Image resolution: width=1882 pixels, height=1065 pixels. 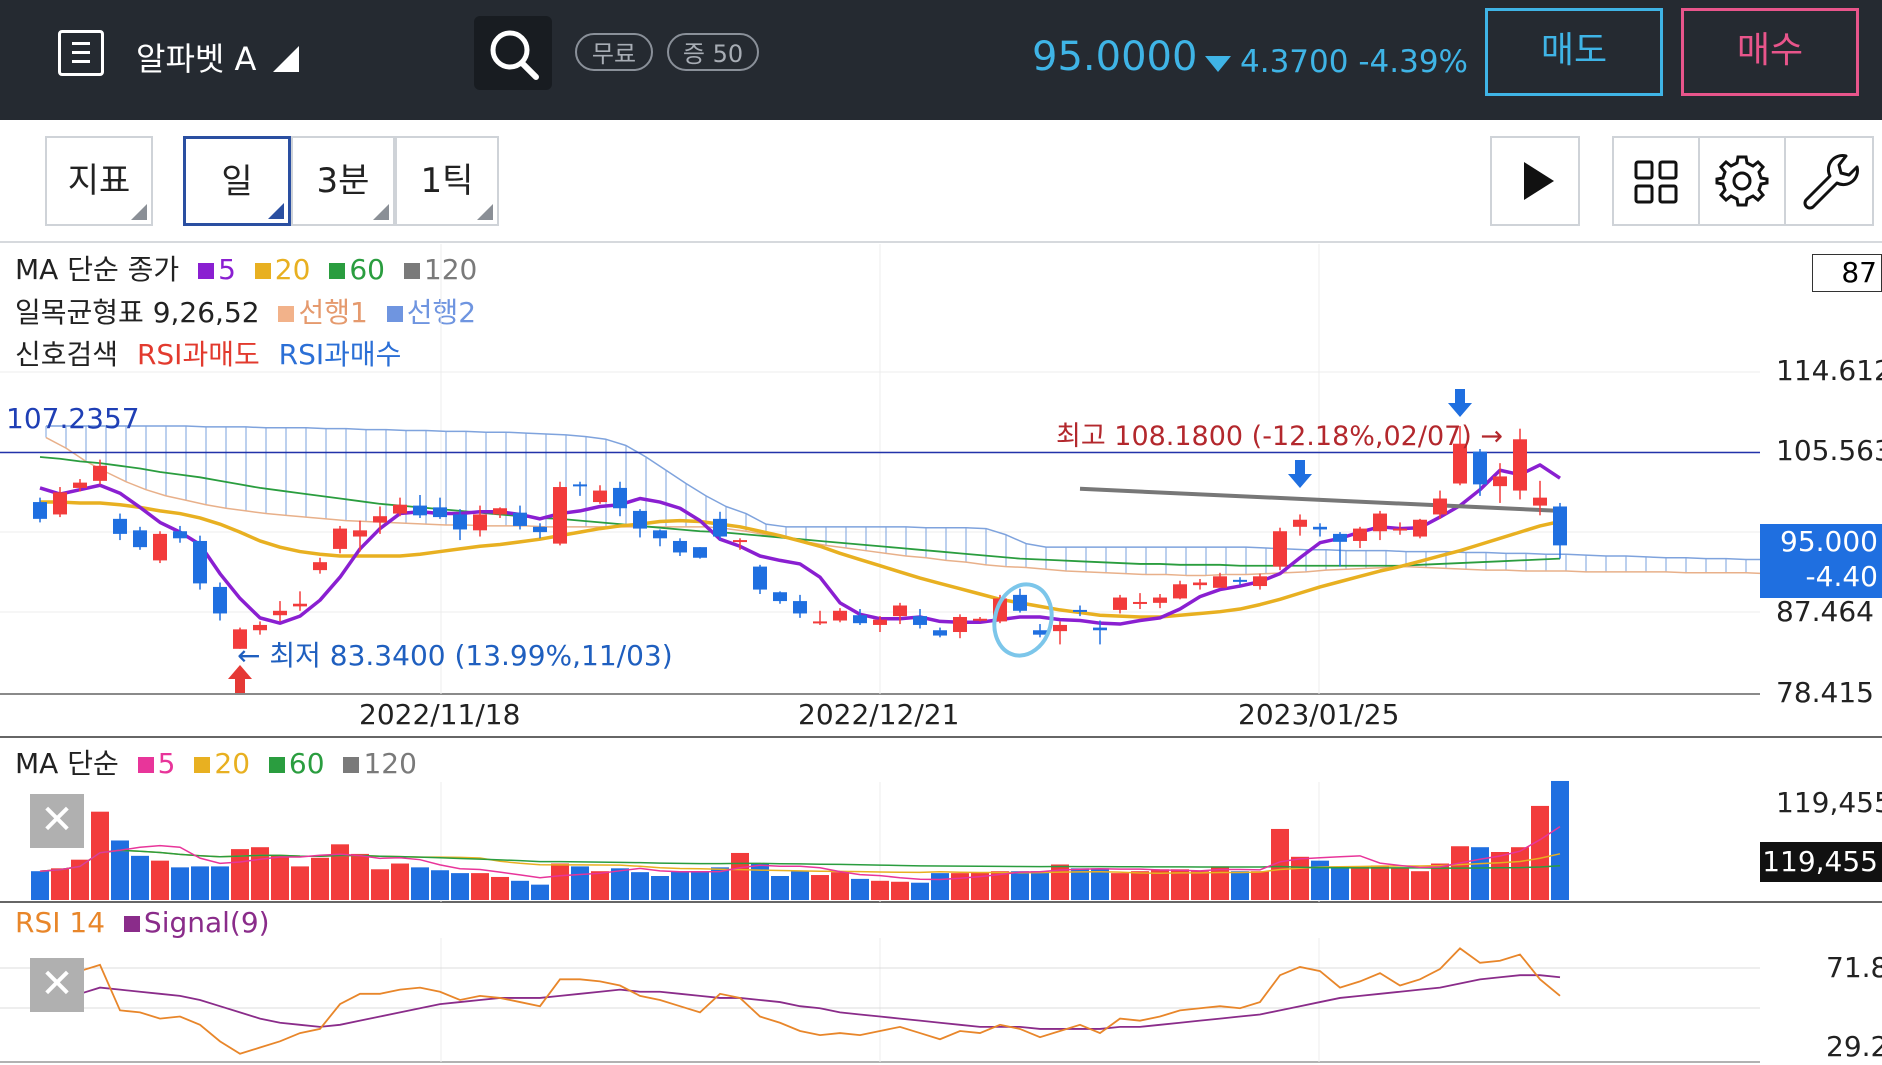 What do you see at coordinates (1825, 692) in the screenshot?
I see `price-label-4: 78.415` at bounding box center [1825, 692].